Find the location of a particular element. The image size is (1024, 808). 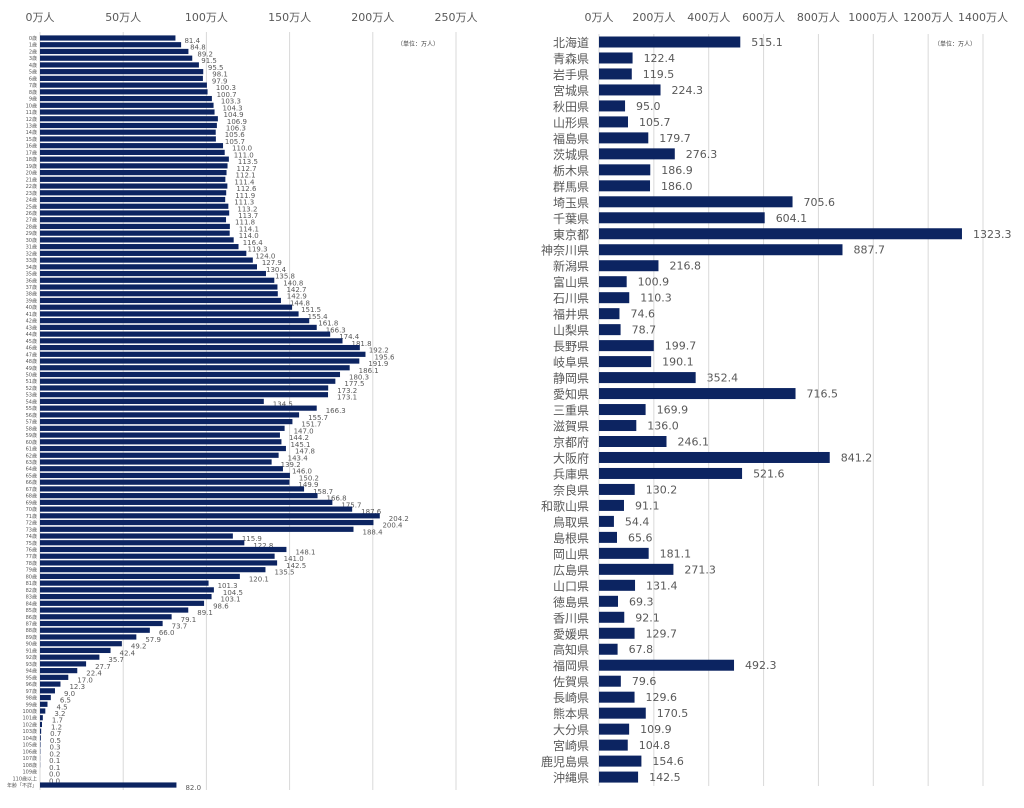

data-label: 98.1 is located at coordinates (220, 75).